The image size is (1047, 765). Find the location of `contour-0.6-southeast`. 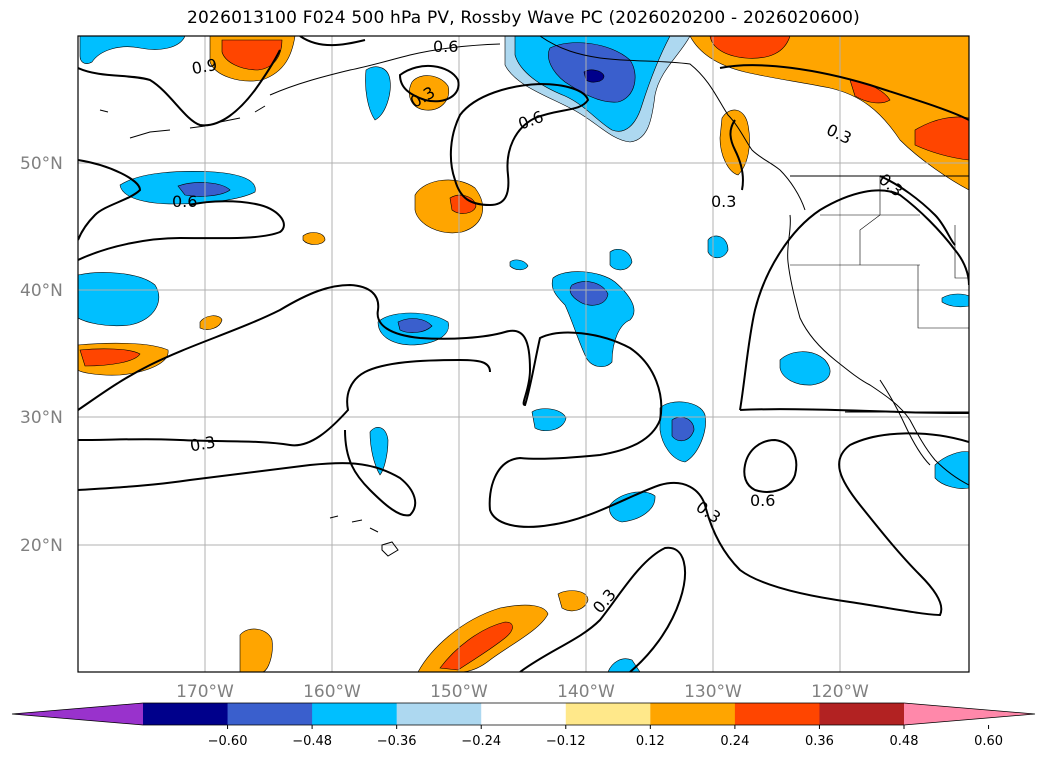

contour-0.6-southeast is located at coordinates (770, 465).